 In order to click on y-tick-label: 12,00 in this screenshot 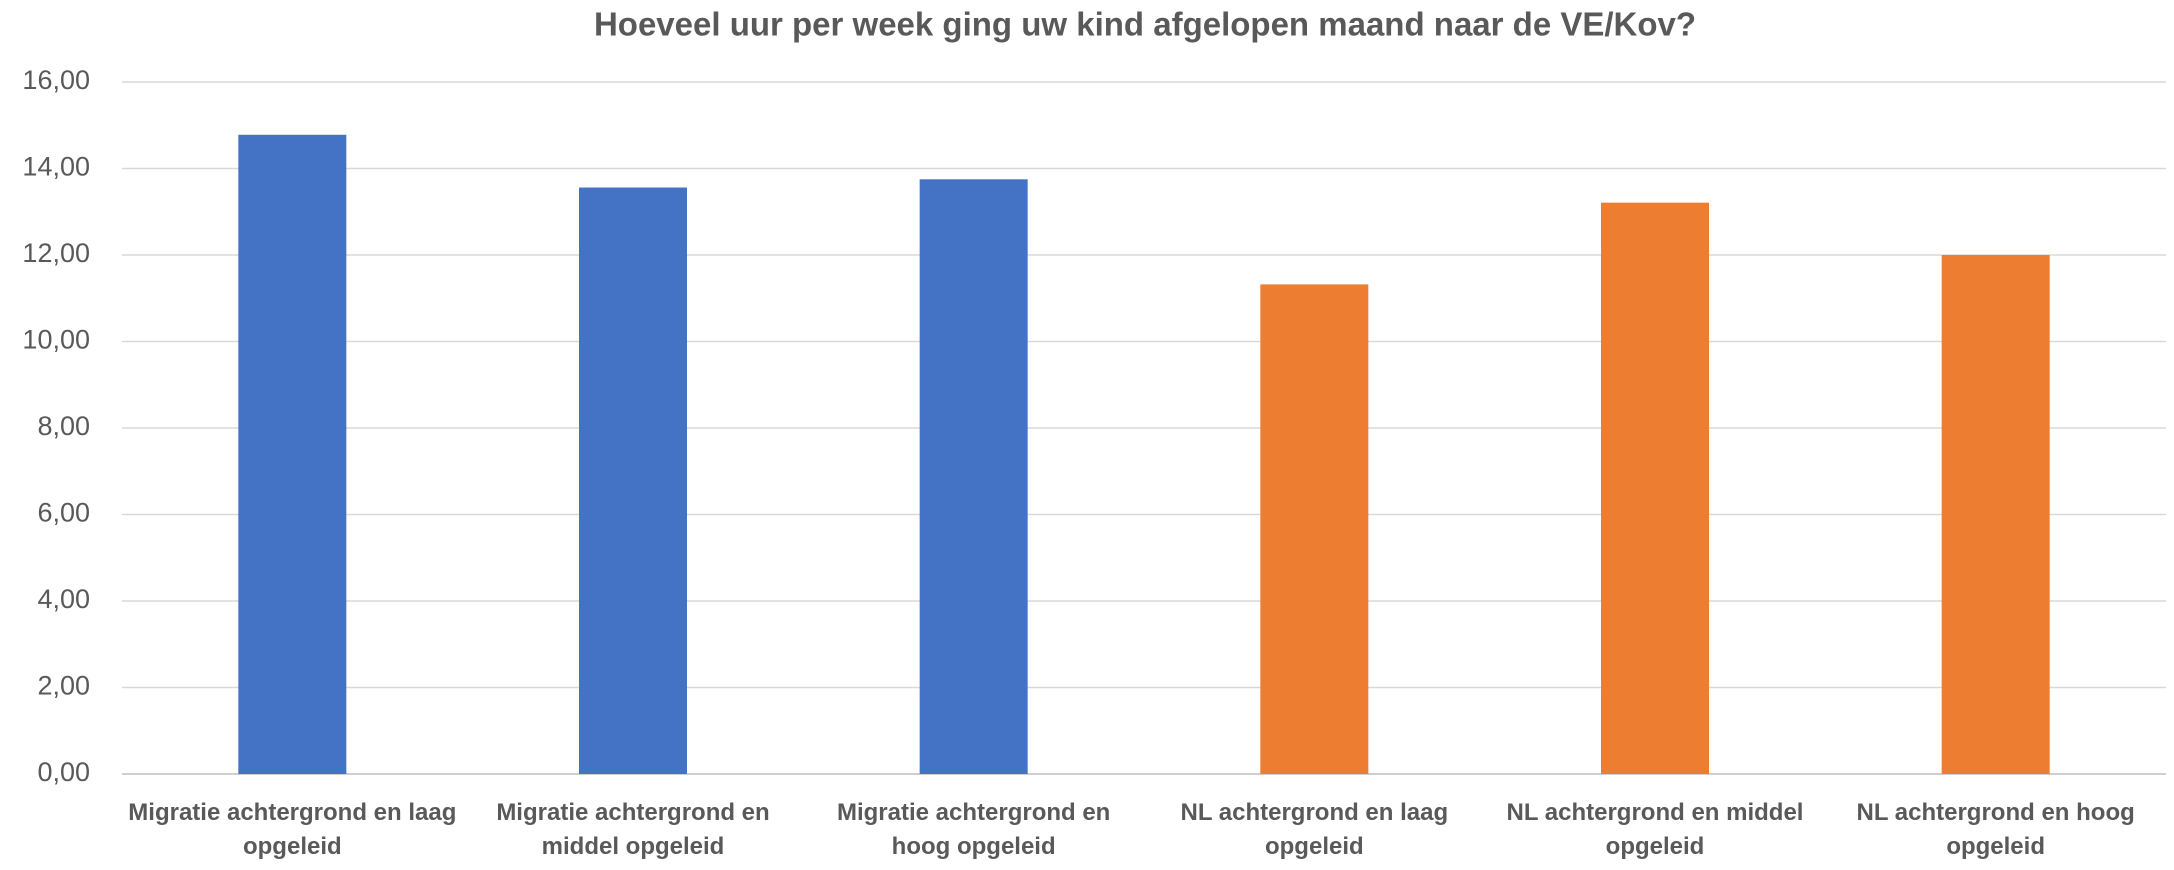, I will do `click(56, 253)`.